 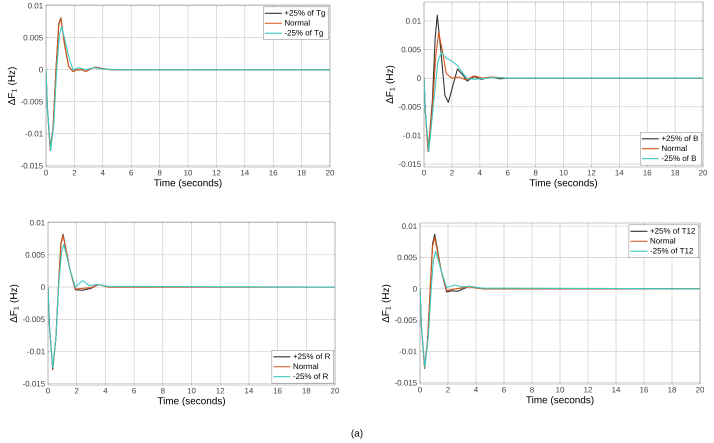 What do you see at coordinates (357, 434) in the screenshot?
I see `text: (a)` at bounding box center [357, 434].